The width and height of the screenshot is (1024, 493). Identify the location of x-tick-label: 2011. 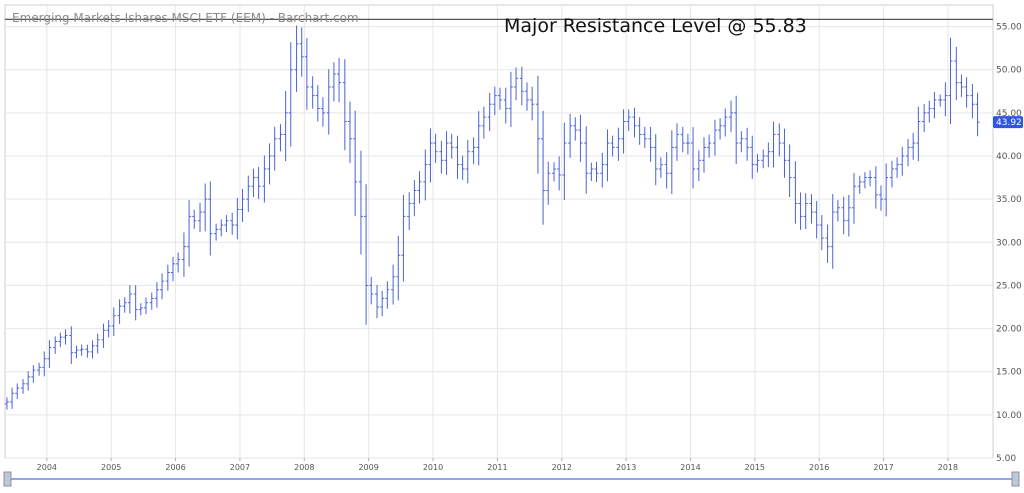
(497, 467).